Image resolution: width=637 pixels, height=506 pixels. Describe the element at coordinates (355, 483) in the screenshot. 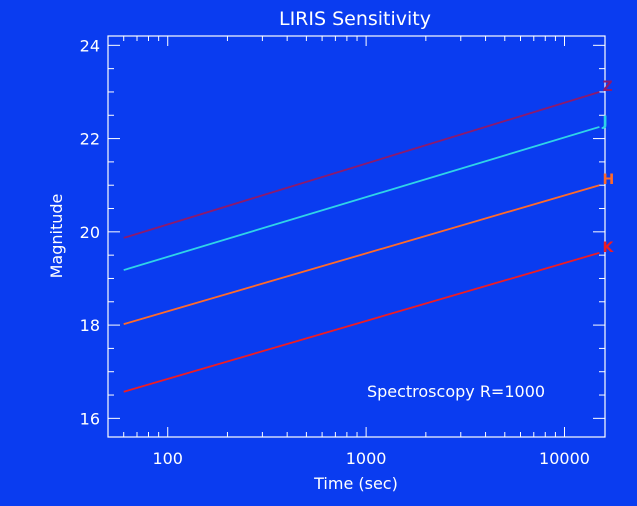

I see `x-axis-label: Time (sec)` at that location.